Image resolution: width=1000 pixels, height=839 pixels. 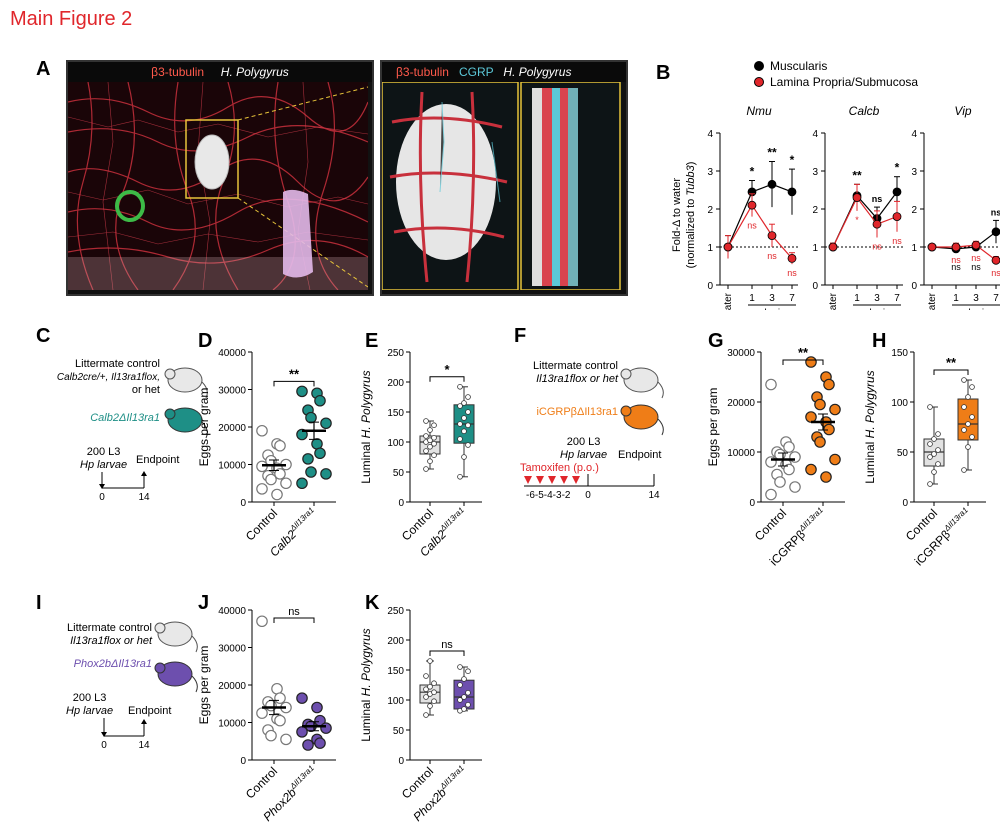 I want to click on ytick-label: 0, so click(x=243, y=761).